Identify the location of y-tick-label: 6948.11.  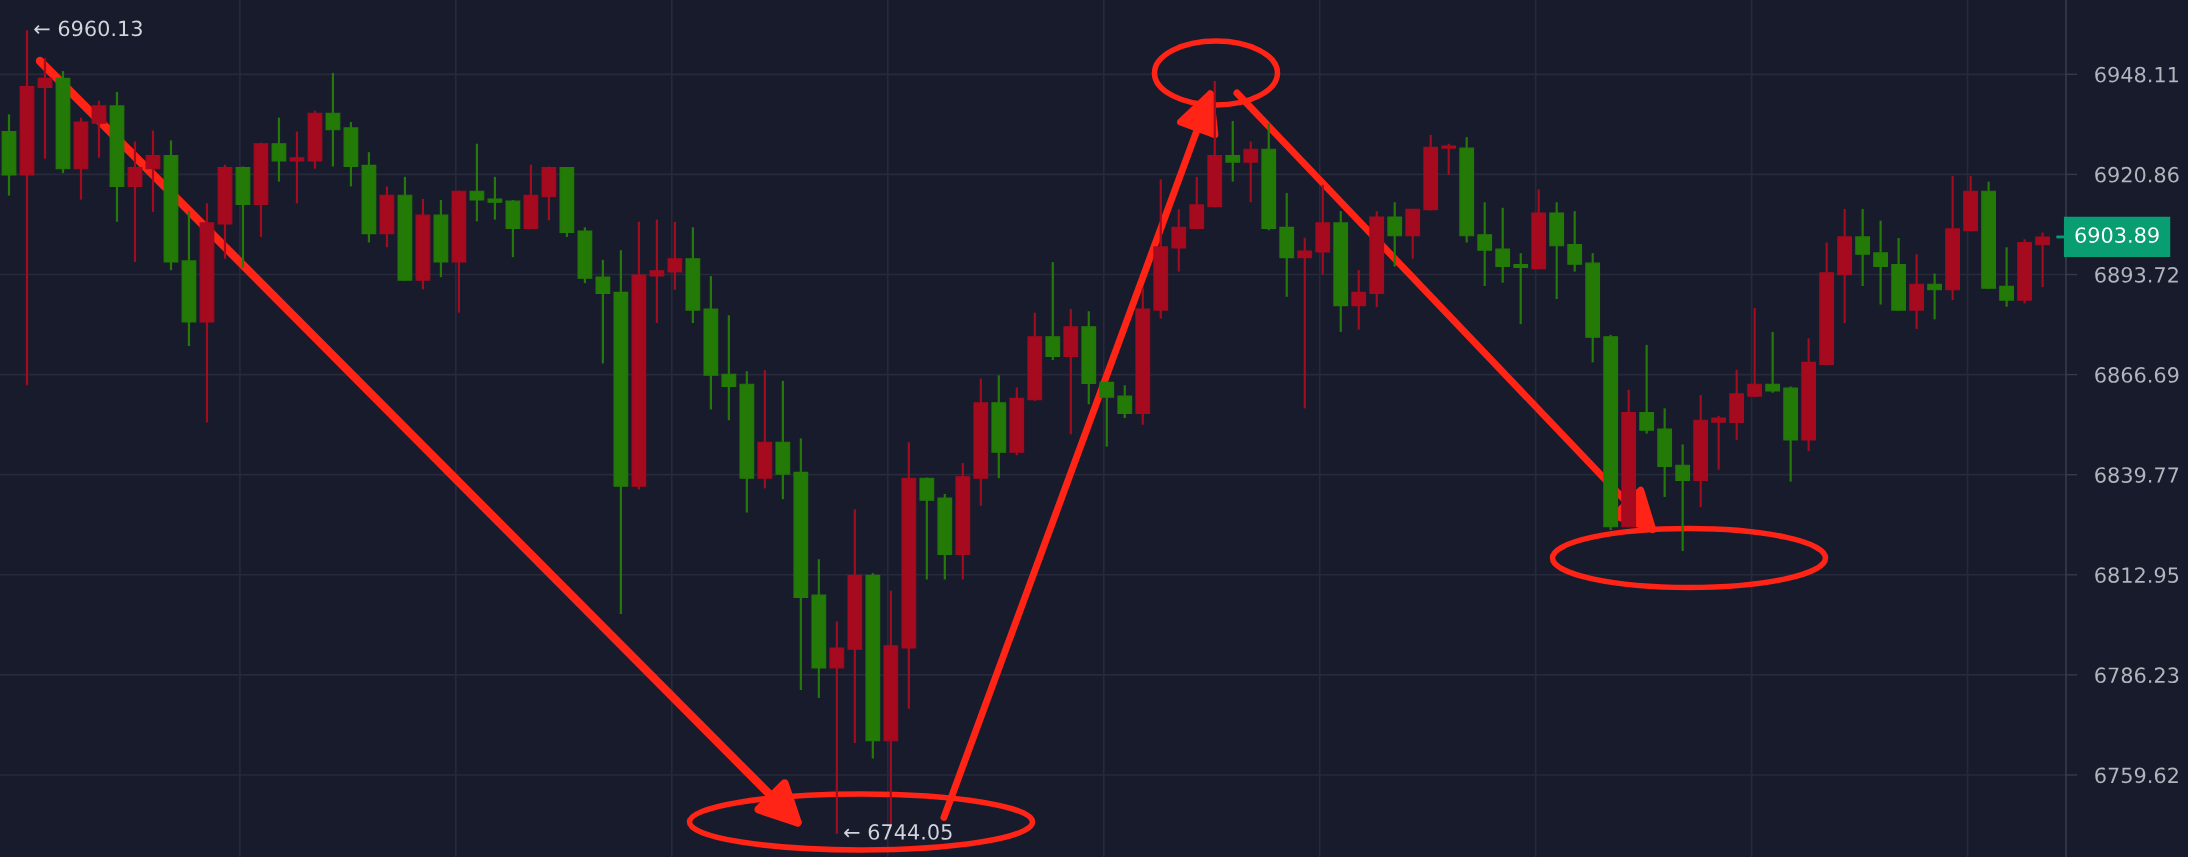
(2137, 74).